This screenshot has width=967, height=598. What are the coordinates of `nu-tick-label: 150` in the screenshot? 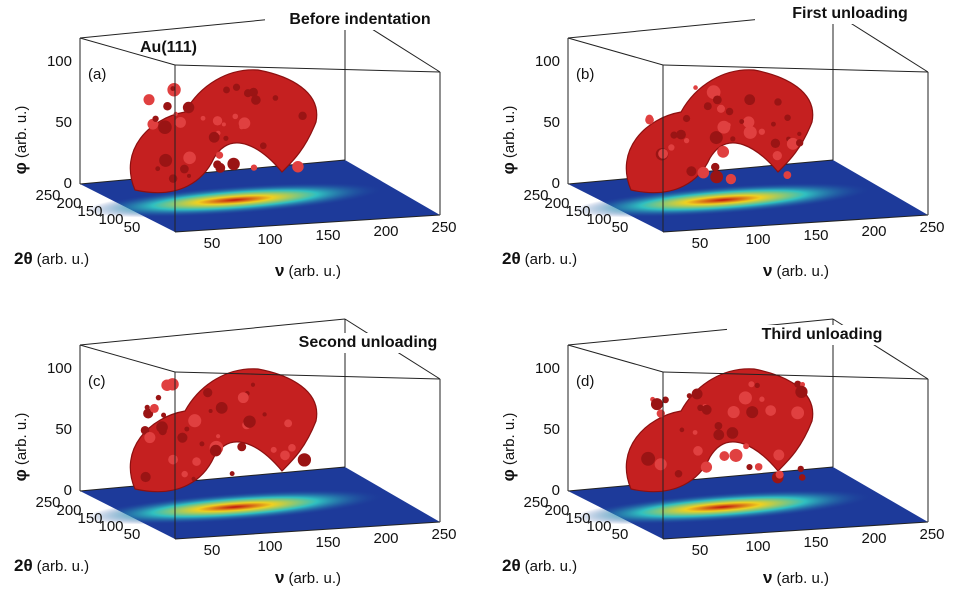 It's located at (327, 235).